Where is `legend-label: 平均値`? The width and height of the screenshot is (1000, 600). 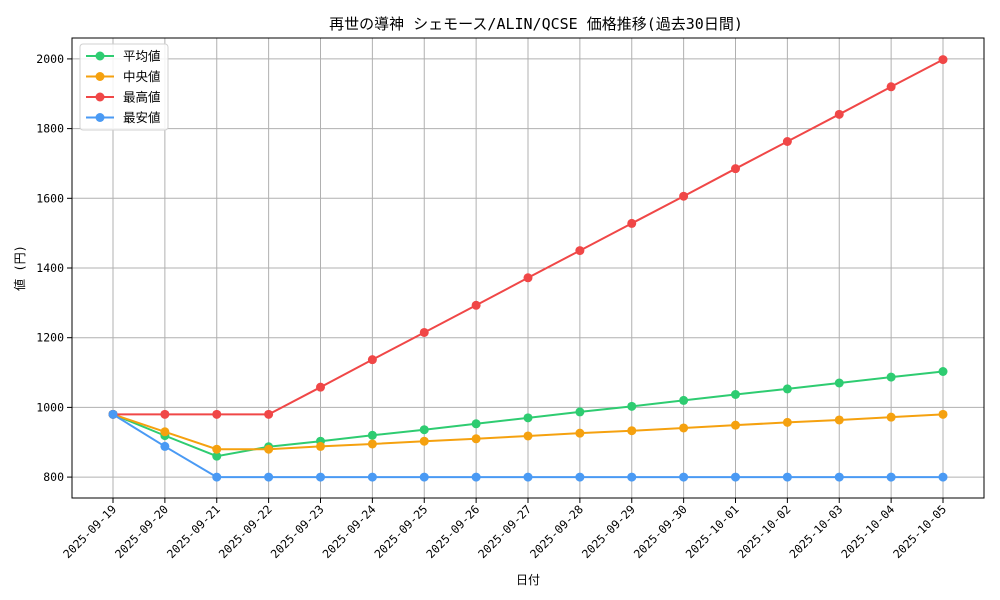
legend-label: 平均値 is located at coordinates (142, 56).